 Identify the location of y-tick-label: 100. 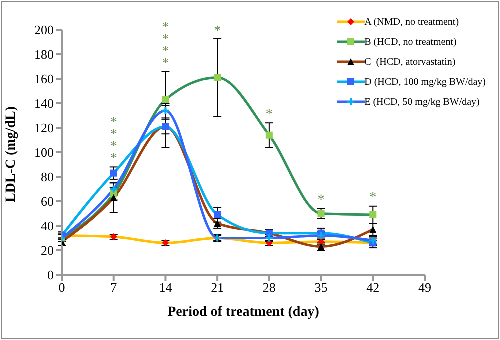
(44, 152).